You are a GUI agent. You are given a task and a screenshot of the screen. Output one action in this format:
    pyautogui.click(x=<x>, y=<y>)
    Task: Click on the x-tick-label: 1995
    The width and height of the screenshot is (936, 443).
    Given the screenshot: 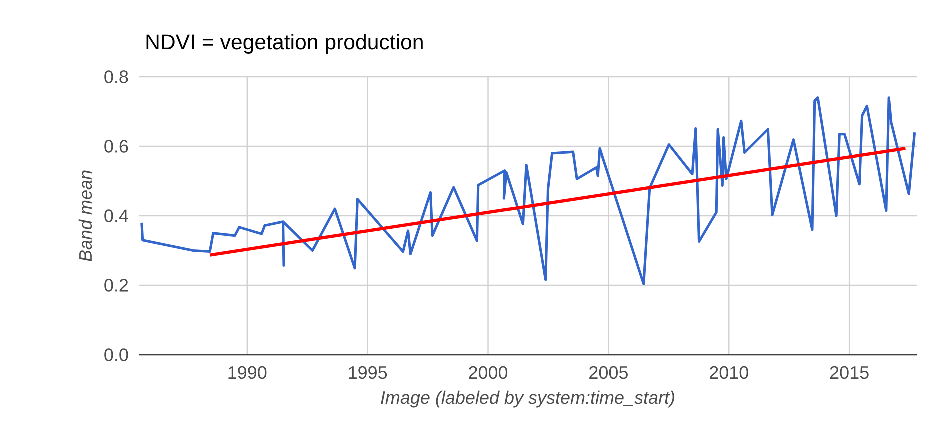 What is the action you would take?
    pyautogui.click(x=368, y=373)
    